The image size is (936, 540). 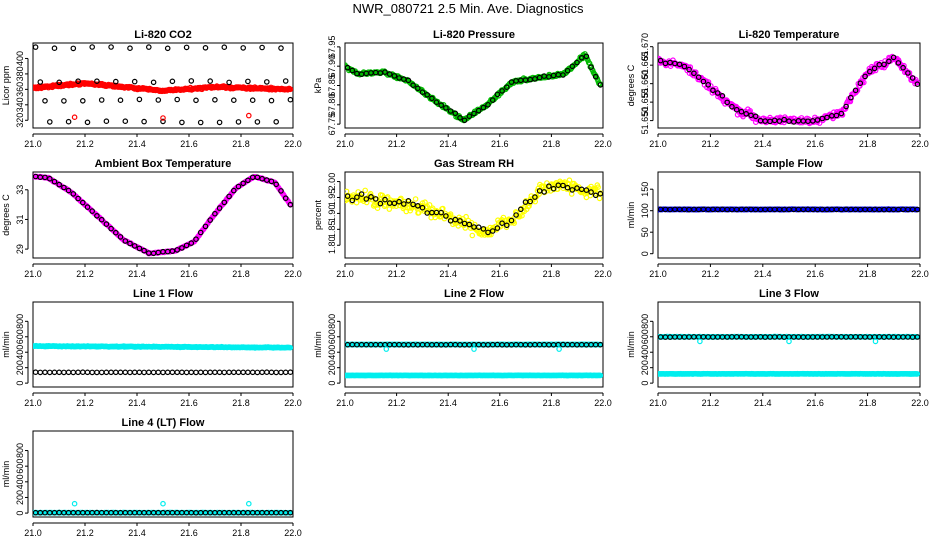 What do you see at coordinates (789, 164) in the screenshot?
I see `chart-title: Sample Flow` at bounding box center [789, 164].